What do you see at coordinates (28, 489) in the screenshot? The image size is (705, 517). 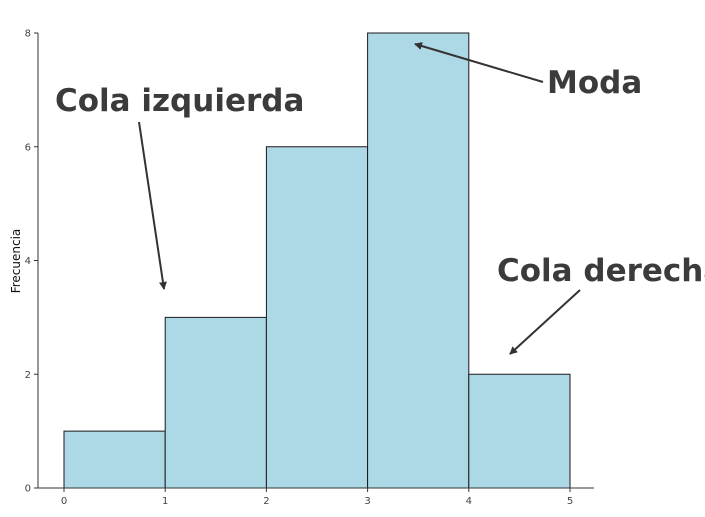 I see `y-tick-label: 0` at bounding box center [28, 489].